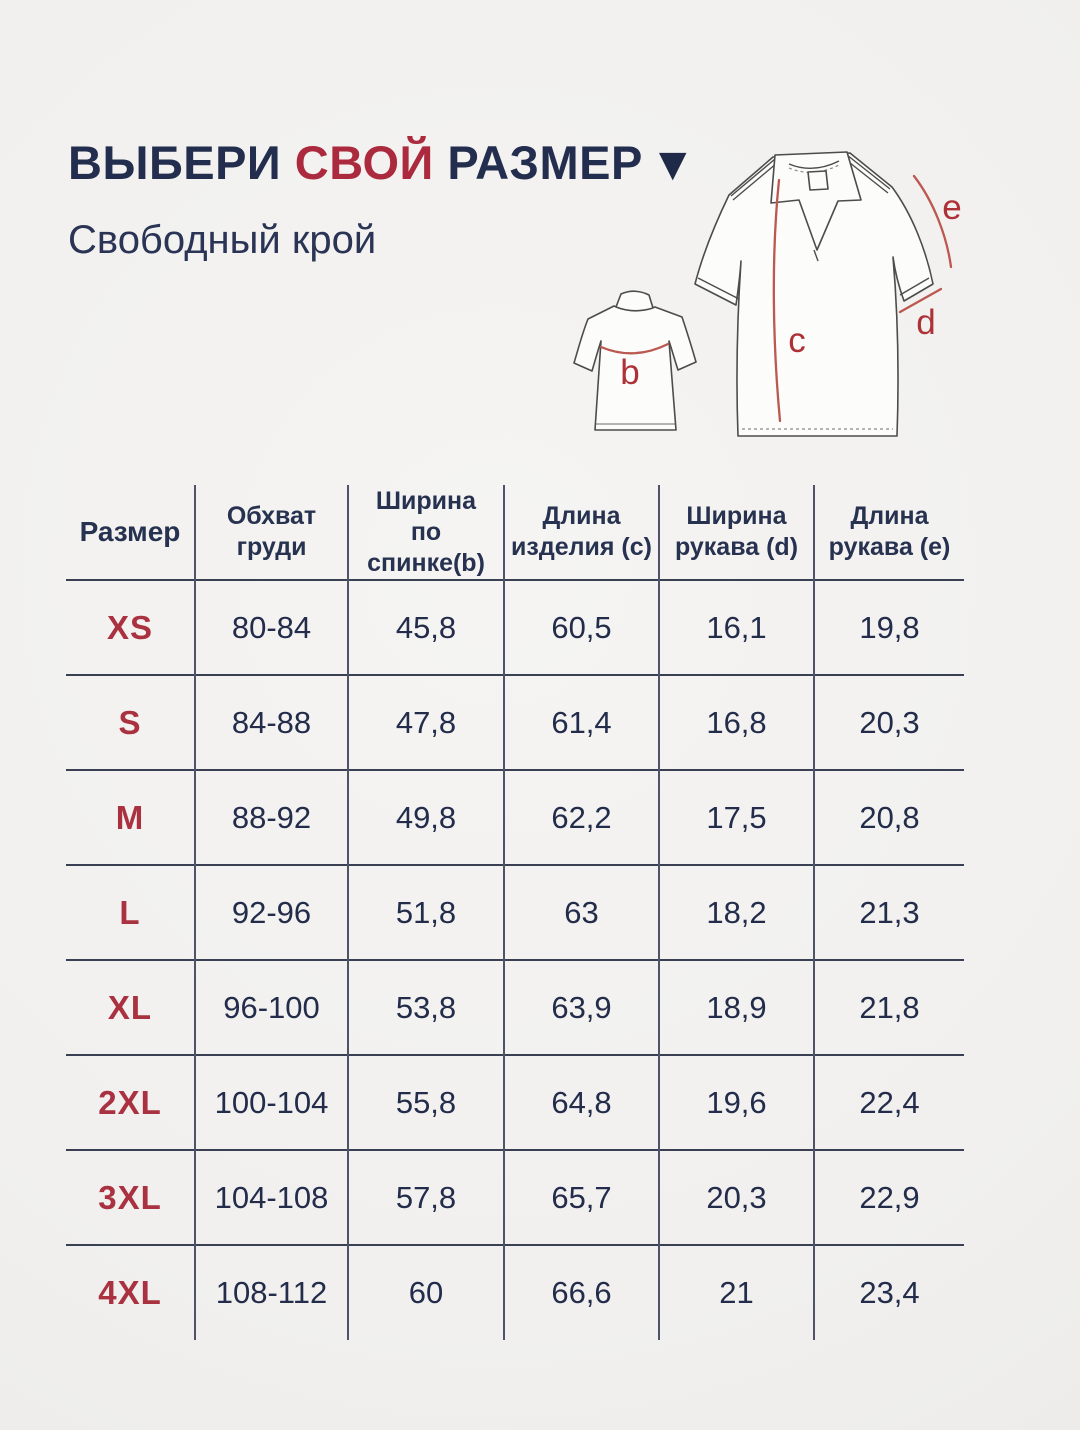  What do you see at coordinates (736, 722) in the screenshot?
I see `table-cell: 16,8` at bounding box center [736, 722].